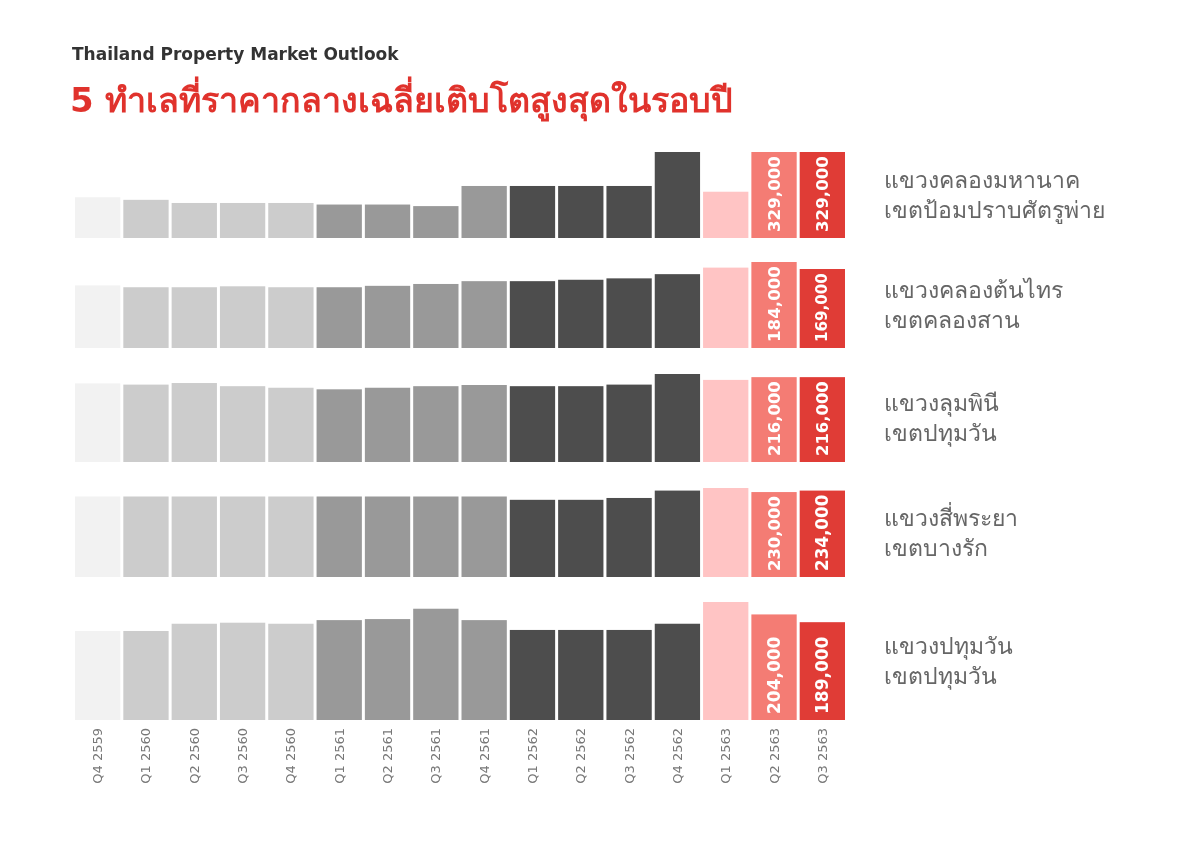 This screenshot has height=848, width=1200. What do you see at coordinates (774, 304) in the screenshot?
I see `data-label: 184,000` at bounding box center [774, 304].